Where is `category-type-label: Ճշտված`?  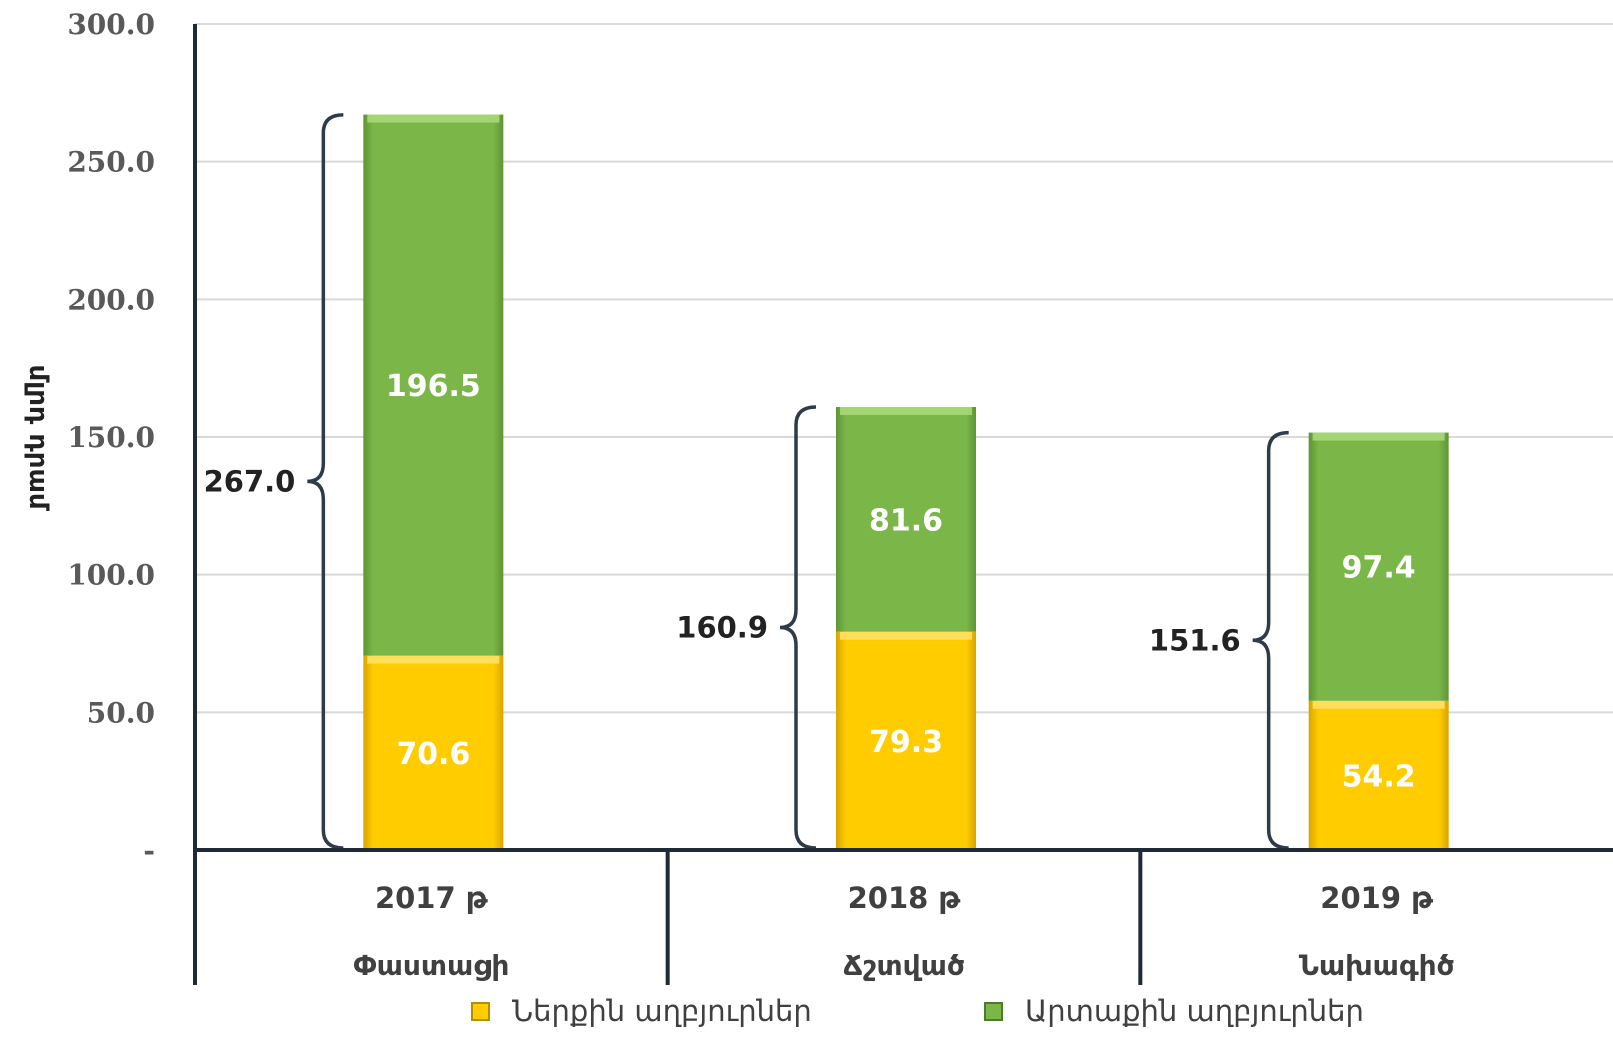
category-type-label: Ճշտված is located at coordinates (904, 965).